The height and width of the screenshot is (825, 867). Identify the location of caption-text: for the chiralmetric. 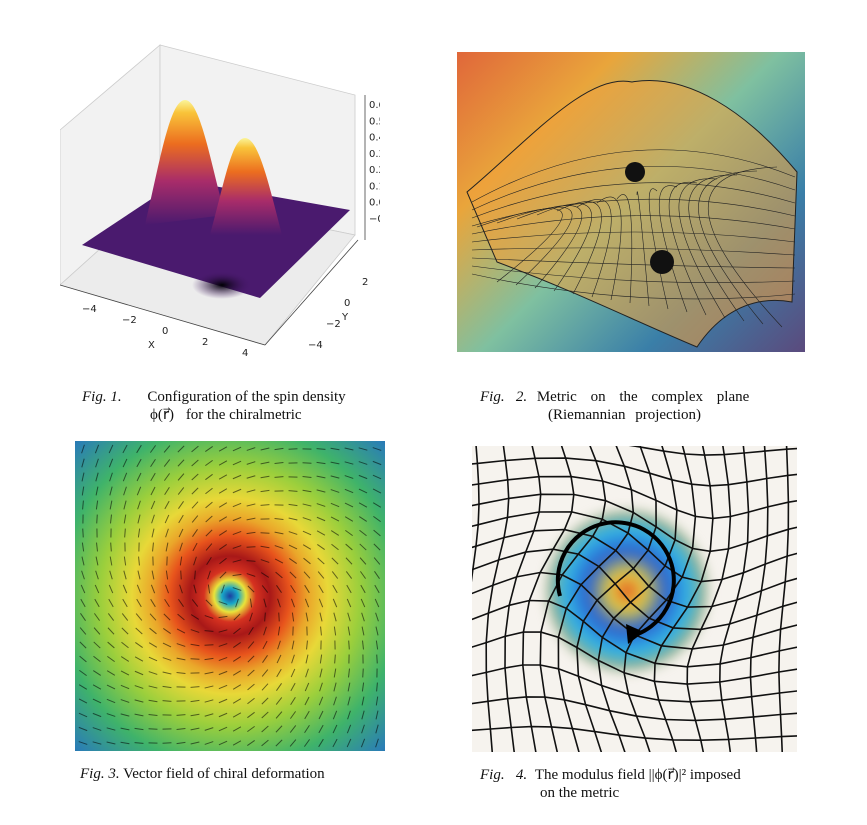
(243, 415).